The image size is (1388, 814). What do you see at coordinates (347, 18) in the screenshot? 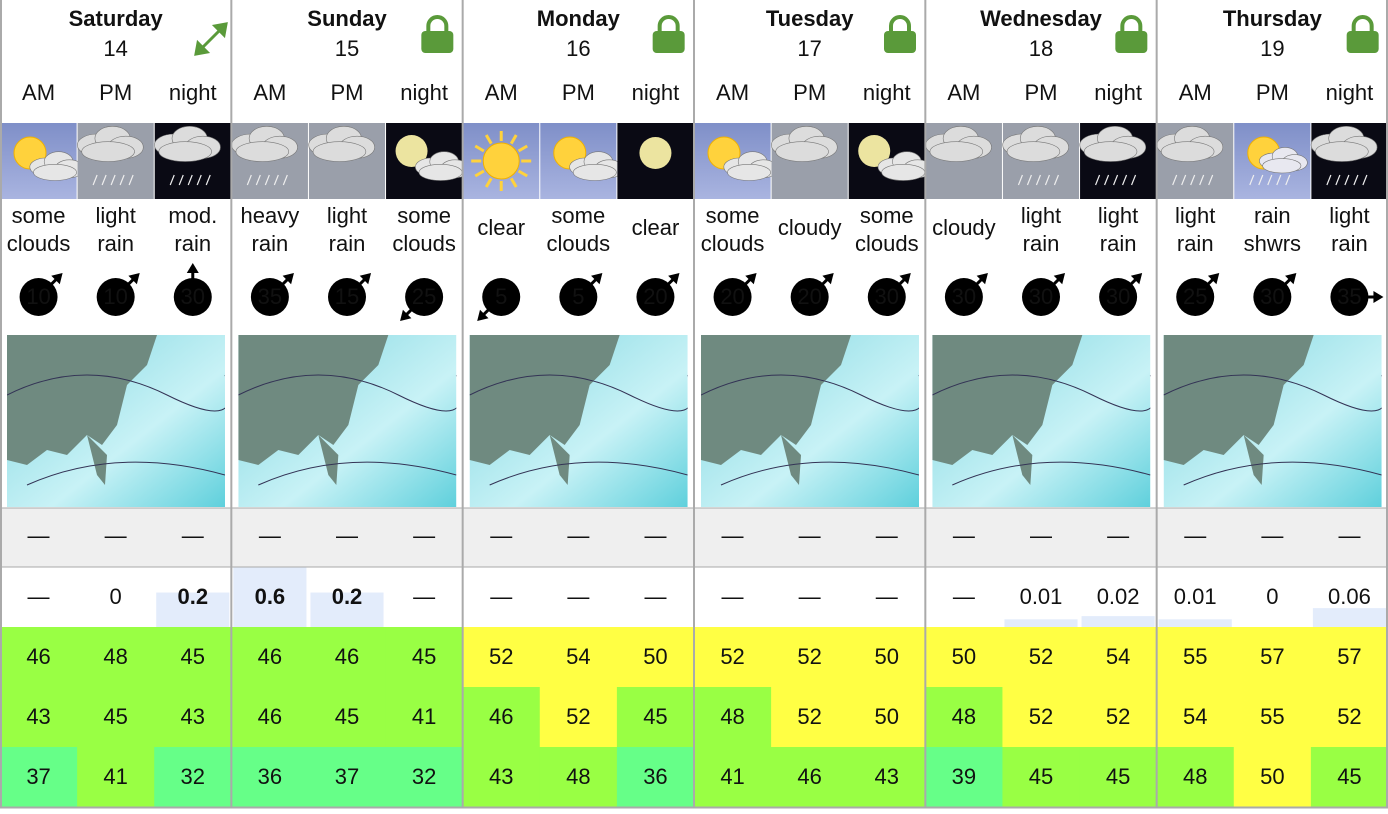
I see `day-name: Sunday` at bounding box center [347, 18].